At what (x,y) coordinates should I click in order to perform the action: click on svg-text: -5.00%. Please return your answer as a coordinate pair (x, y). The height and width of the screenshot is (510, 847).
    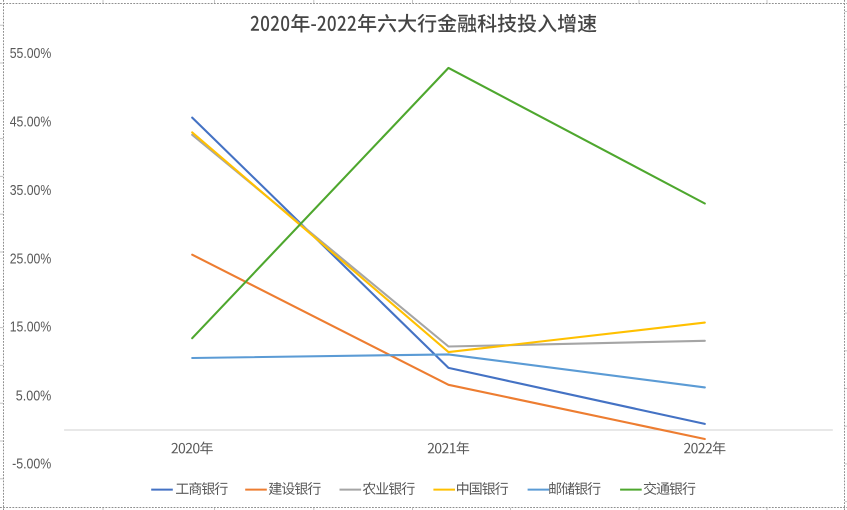
    Looking at the image, I should click on (31, 465).